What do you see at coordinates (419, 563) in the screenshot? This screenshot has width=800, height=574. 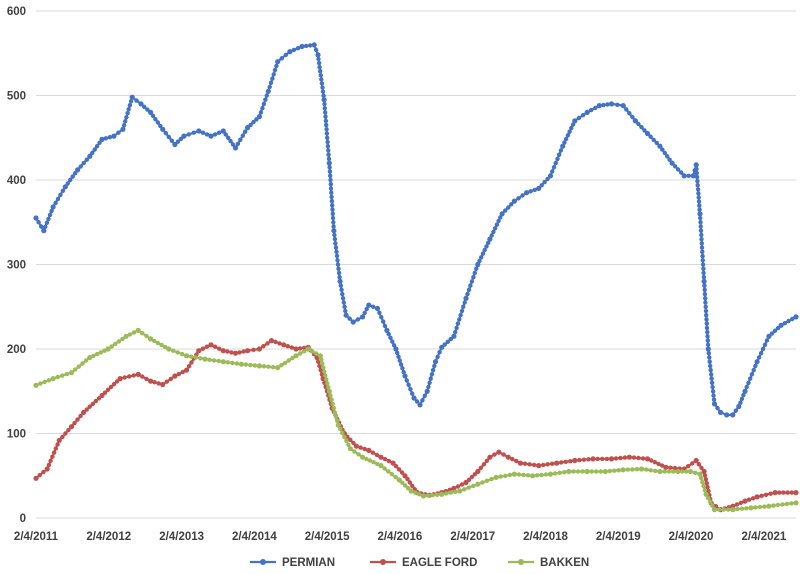 I see `legend: PERMIAN EAGLE FORD BAKKEN` at bounding box center [419, 563].